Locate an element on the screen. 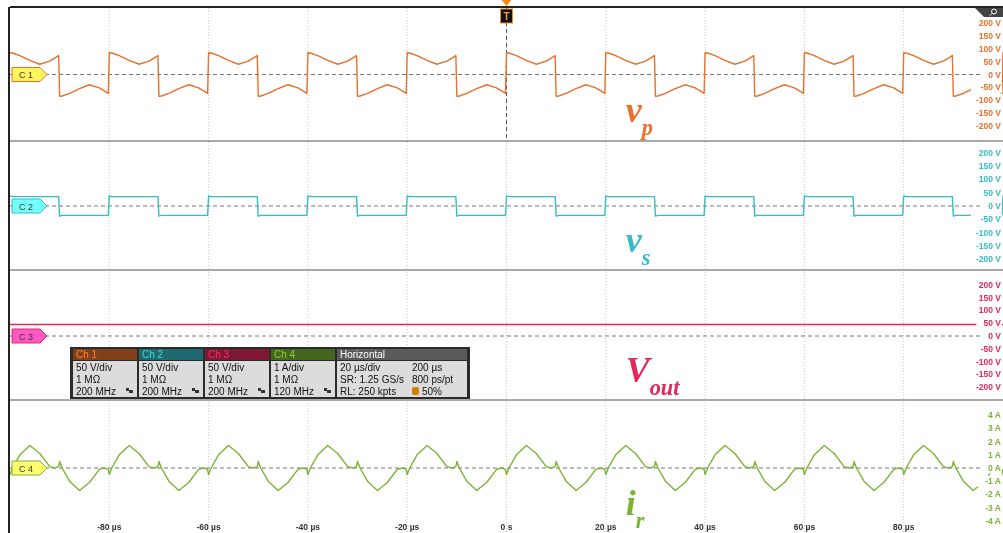 The width and height of the screenshot is (1003, 533). series-label: V$_{out}$ is located at coordinates (653, 375).